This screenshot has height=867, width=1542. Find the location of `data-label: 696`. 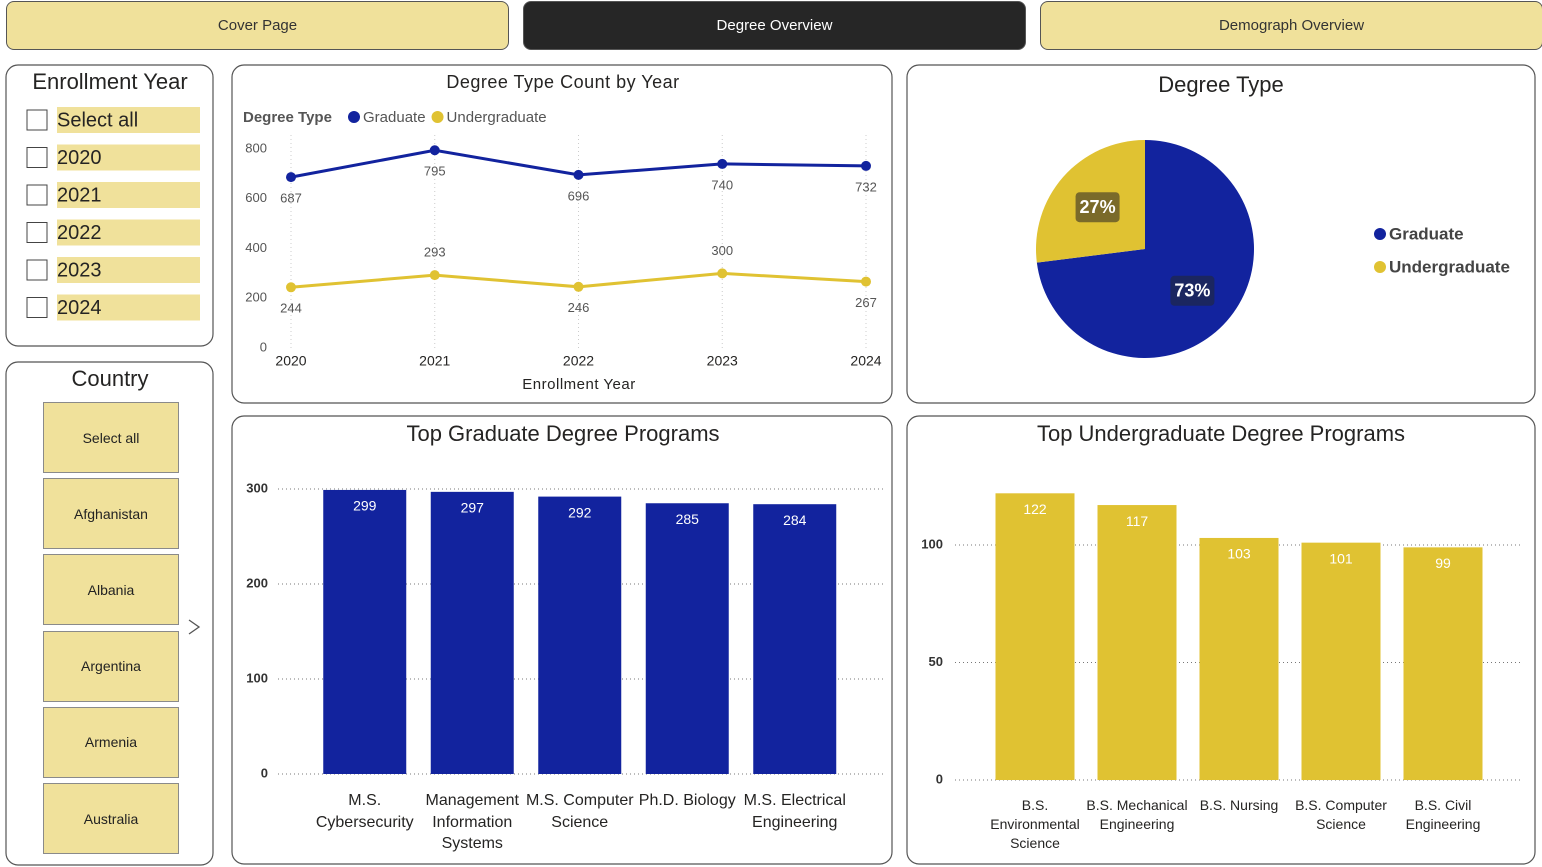

data-label: 696 is located at coordinates (579, 195).